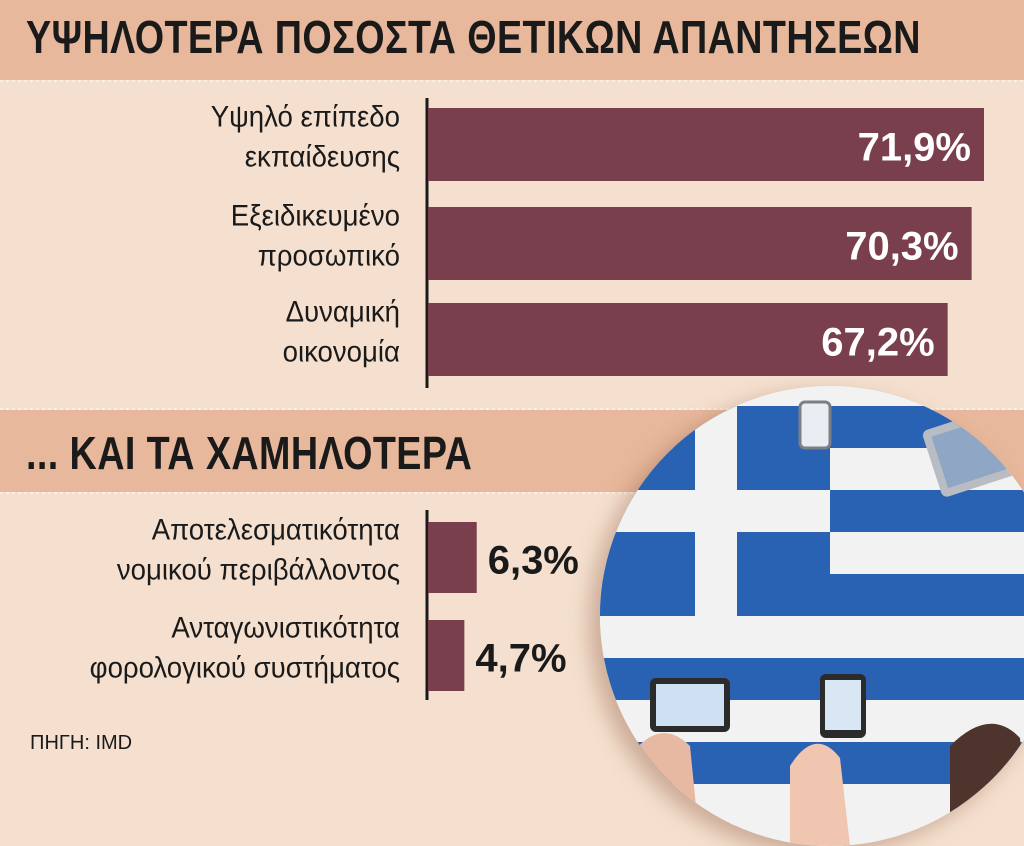 The width and height of the screenshot is (1024, 846). Describe the element at coordinates (322, 156) in the screenshot. I see `category-label: εκπαίδευσης` at that location.